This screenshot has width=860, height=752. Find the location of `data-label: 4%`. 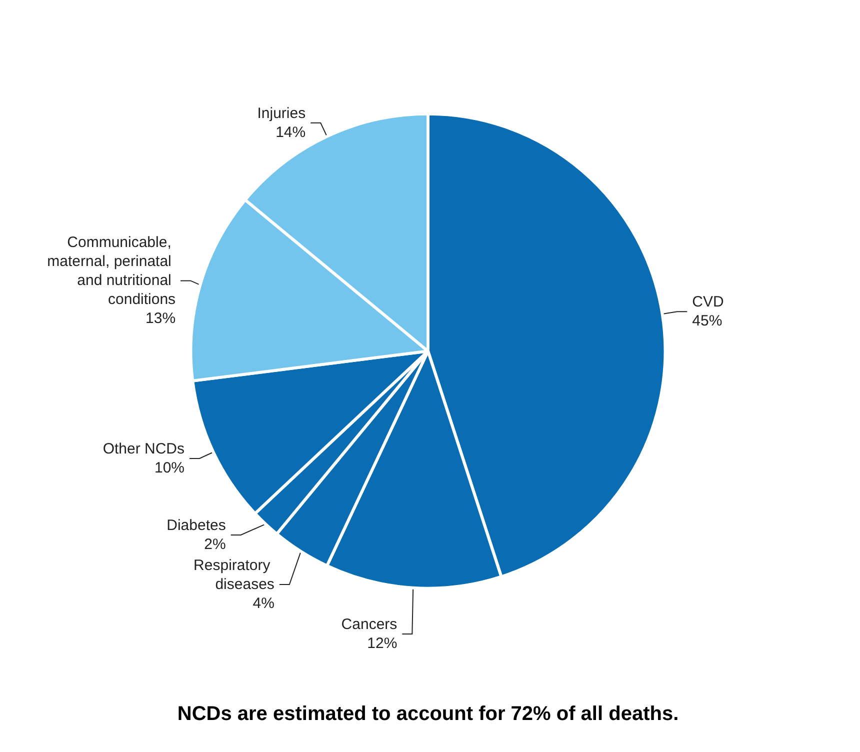

data-label: 4% is located at coordinates (263, 603).